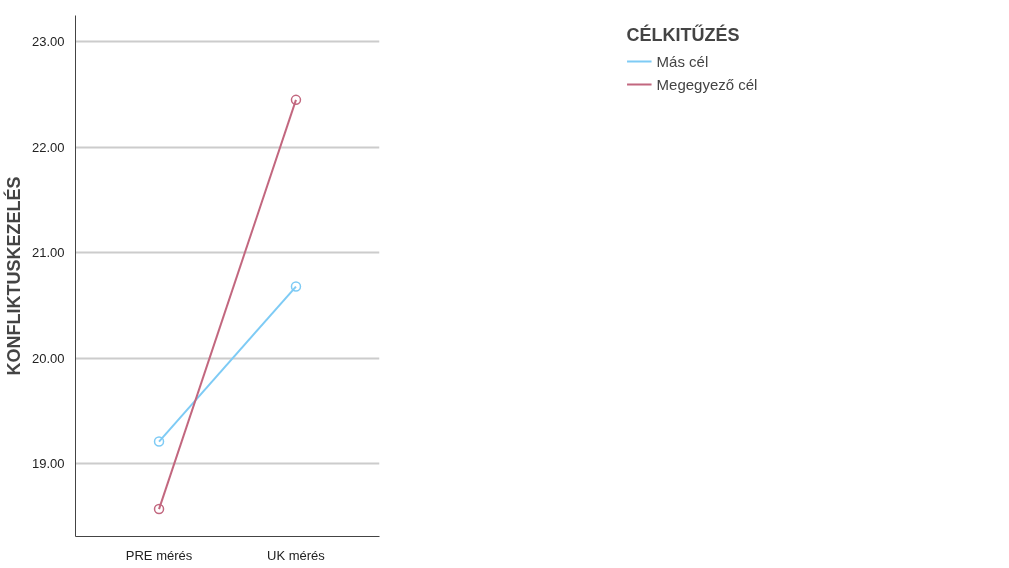 This screenshot has width=1009, height=568. What do you see at coordinates (13, 276) in the screenshot?
I see `y-axis-title: KONFLIKTUSKEZELÉS` at bounding box center [13, 276].